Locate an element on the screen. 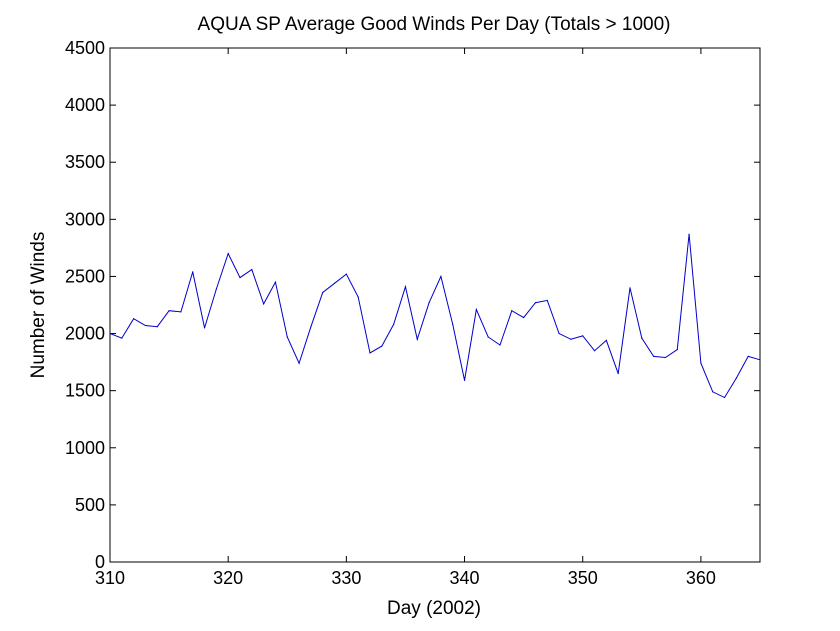 This screenshot has width=840, height=631. y-tick-label: 500 is located at coordinates (90, 505).